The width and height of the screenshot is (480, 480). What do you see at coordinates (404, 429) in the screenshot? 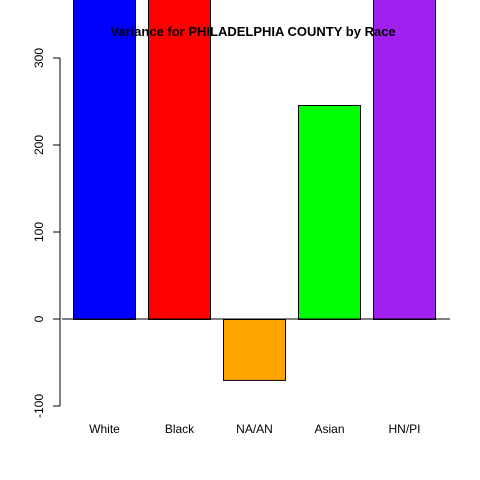
I see `x-tick-label: HN/PI` at bounding box center [404, 429].